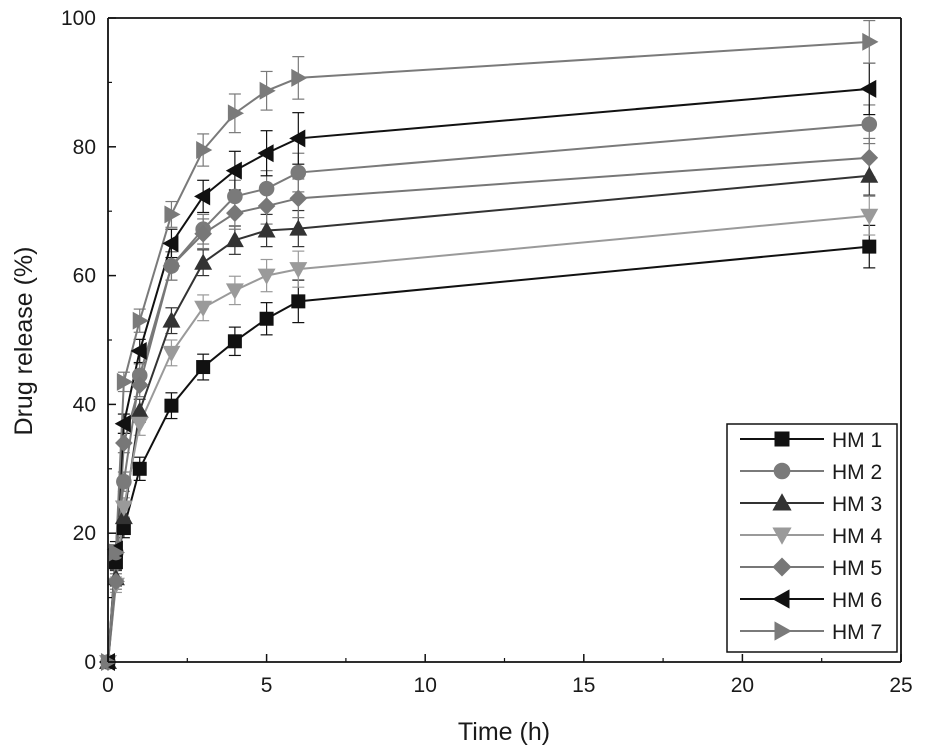 The image size is (925, 752). What do you see at coordinates (90, 662) in the screenshot?
I see `y-tick-label: 0` at bounding box center [90, 662].